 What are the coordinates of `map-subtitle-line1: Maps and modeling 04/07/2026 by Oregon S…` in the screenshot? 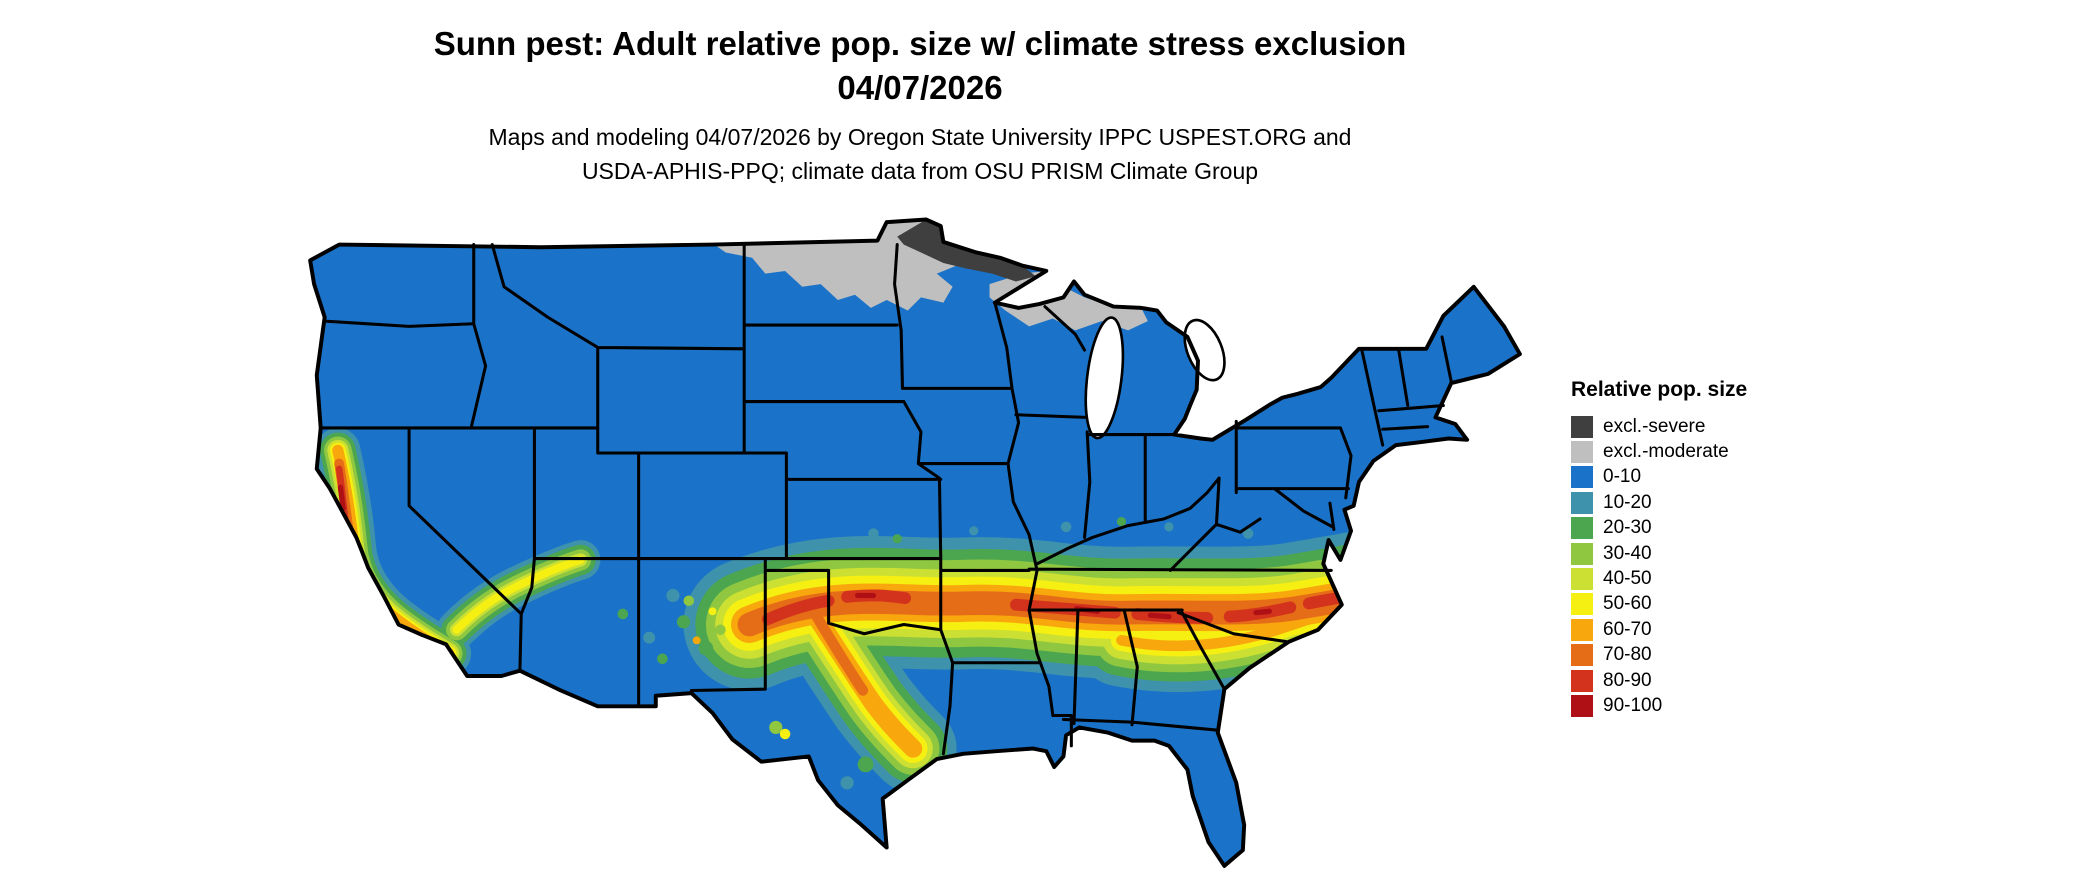 It's located at (920, 137).